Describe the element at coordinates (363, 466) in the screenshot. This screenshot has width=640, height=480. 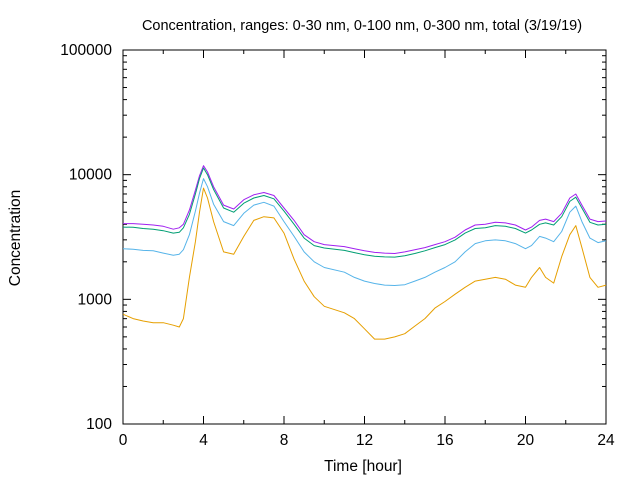
I see `x-axis-label: Time [hour]` at that location.